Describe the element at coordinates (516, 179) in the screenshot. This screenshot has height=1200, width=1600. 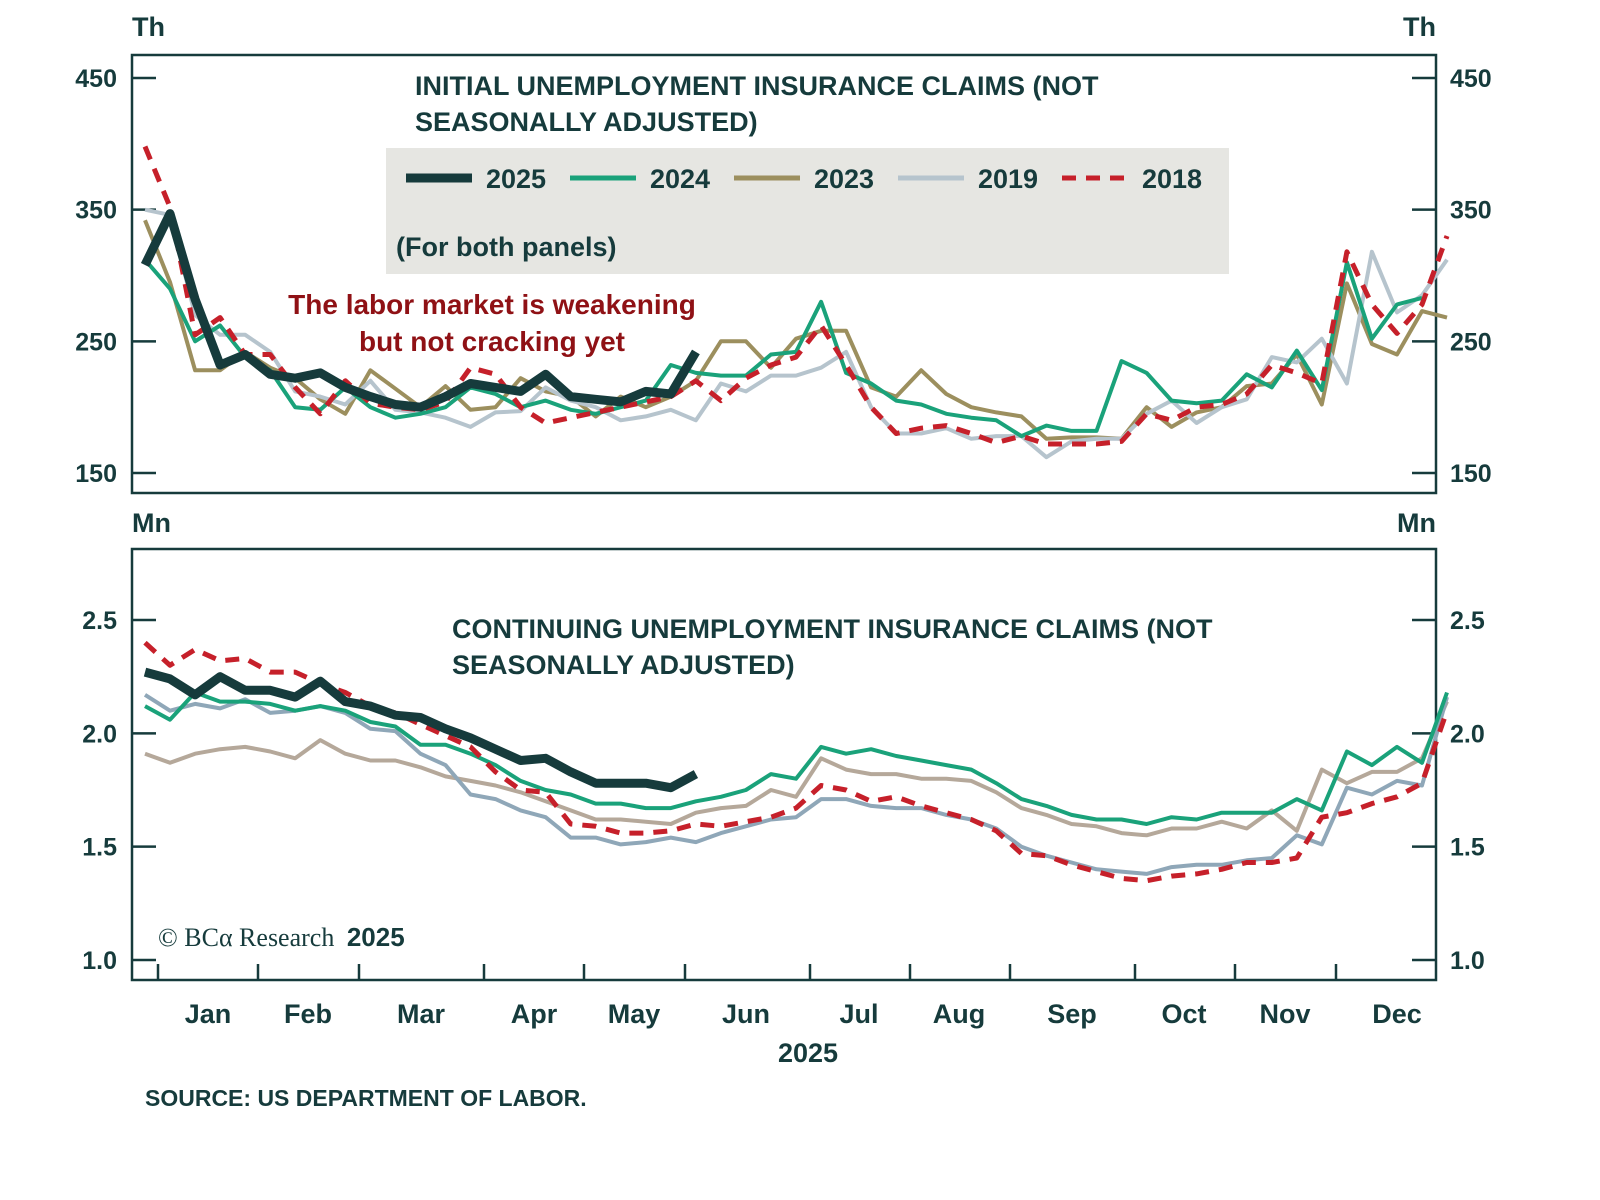
I see `legend-label-2025: 2025` at that location.